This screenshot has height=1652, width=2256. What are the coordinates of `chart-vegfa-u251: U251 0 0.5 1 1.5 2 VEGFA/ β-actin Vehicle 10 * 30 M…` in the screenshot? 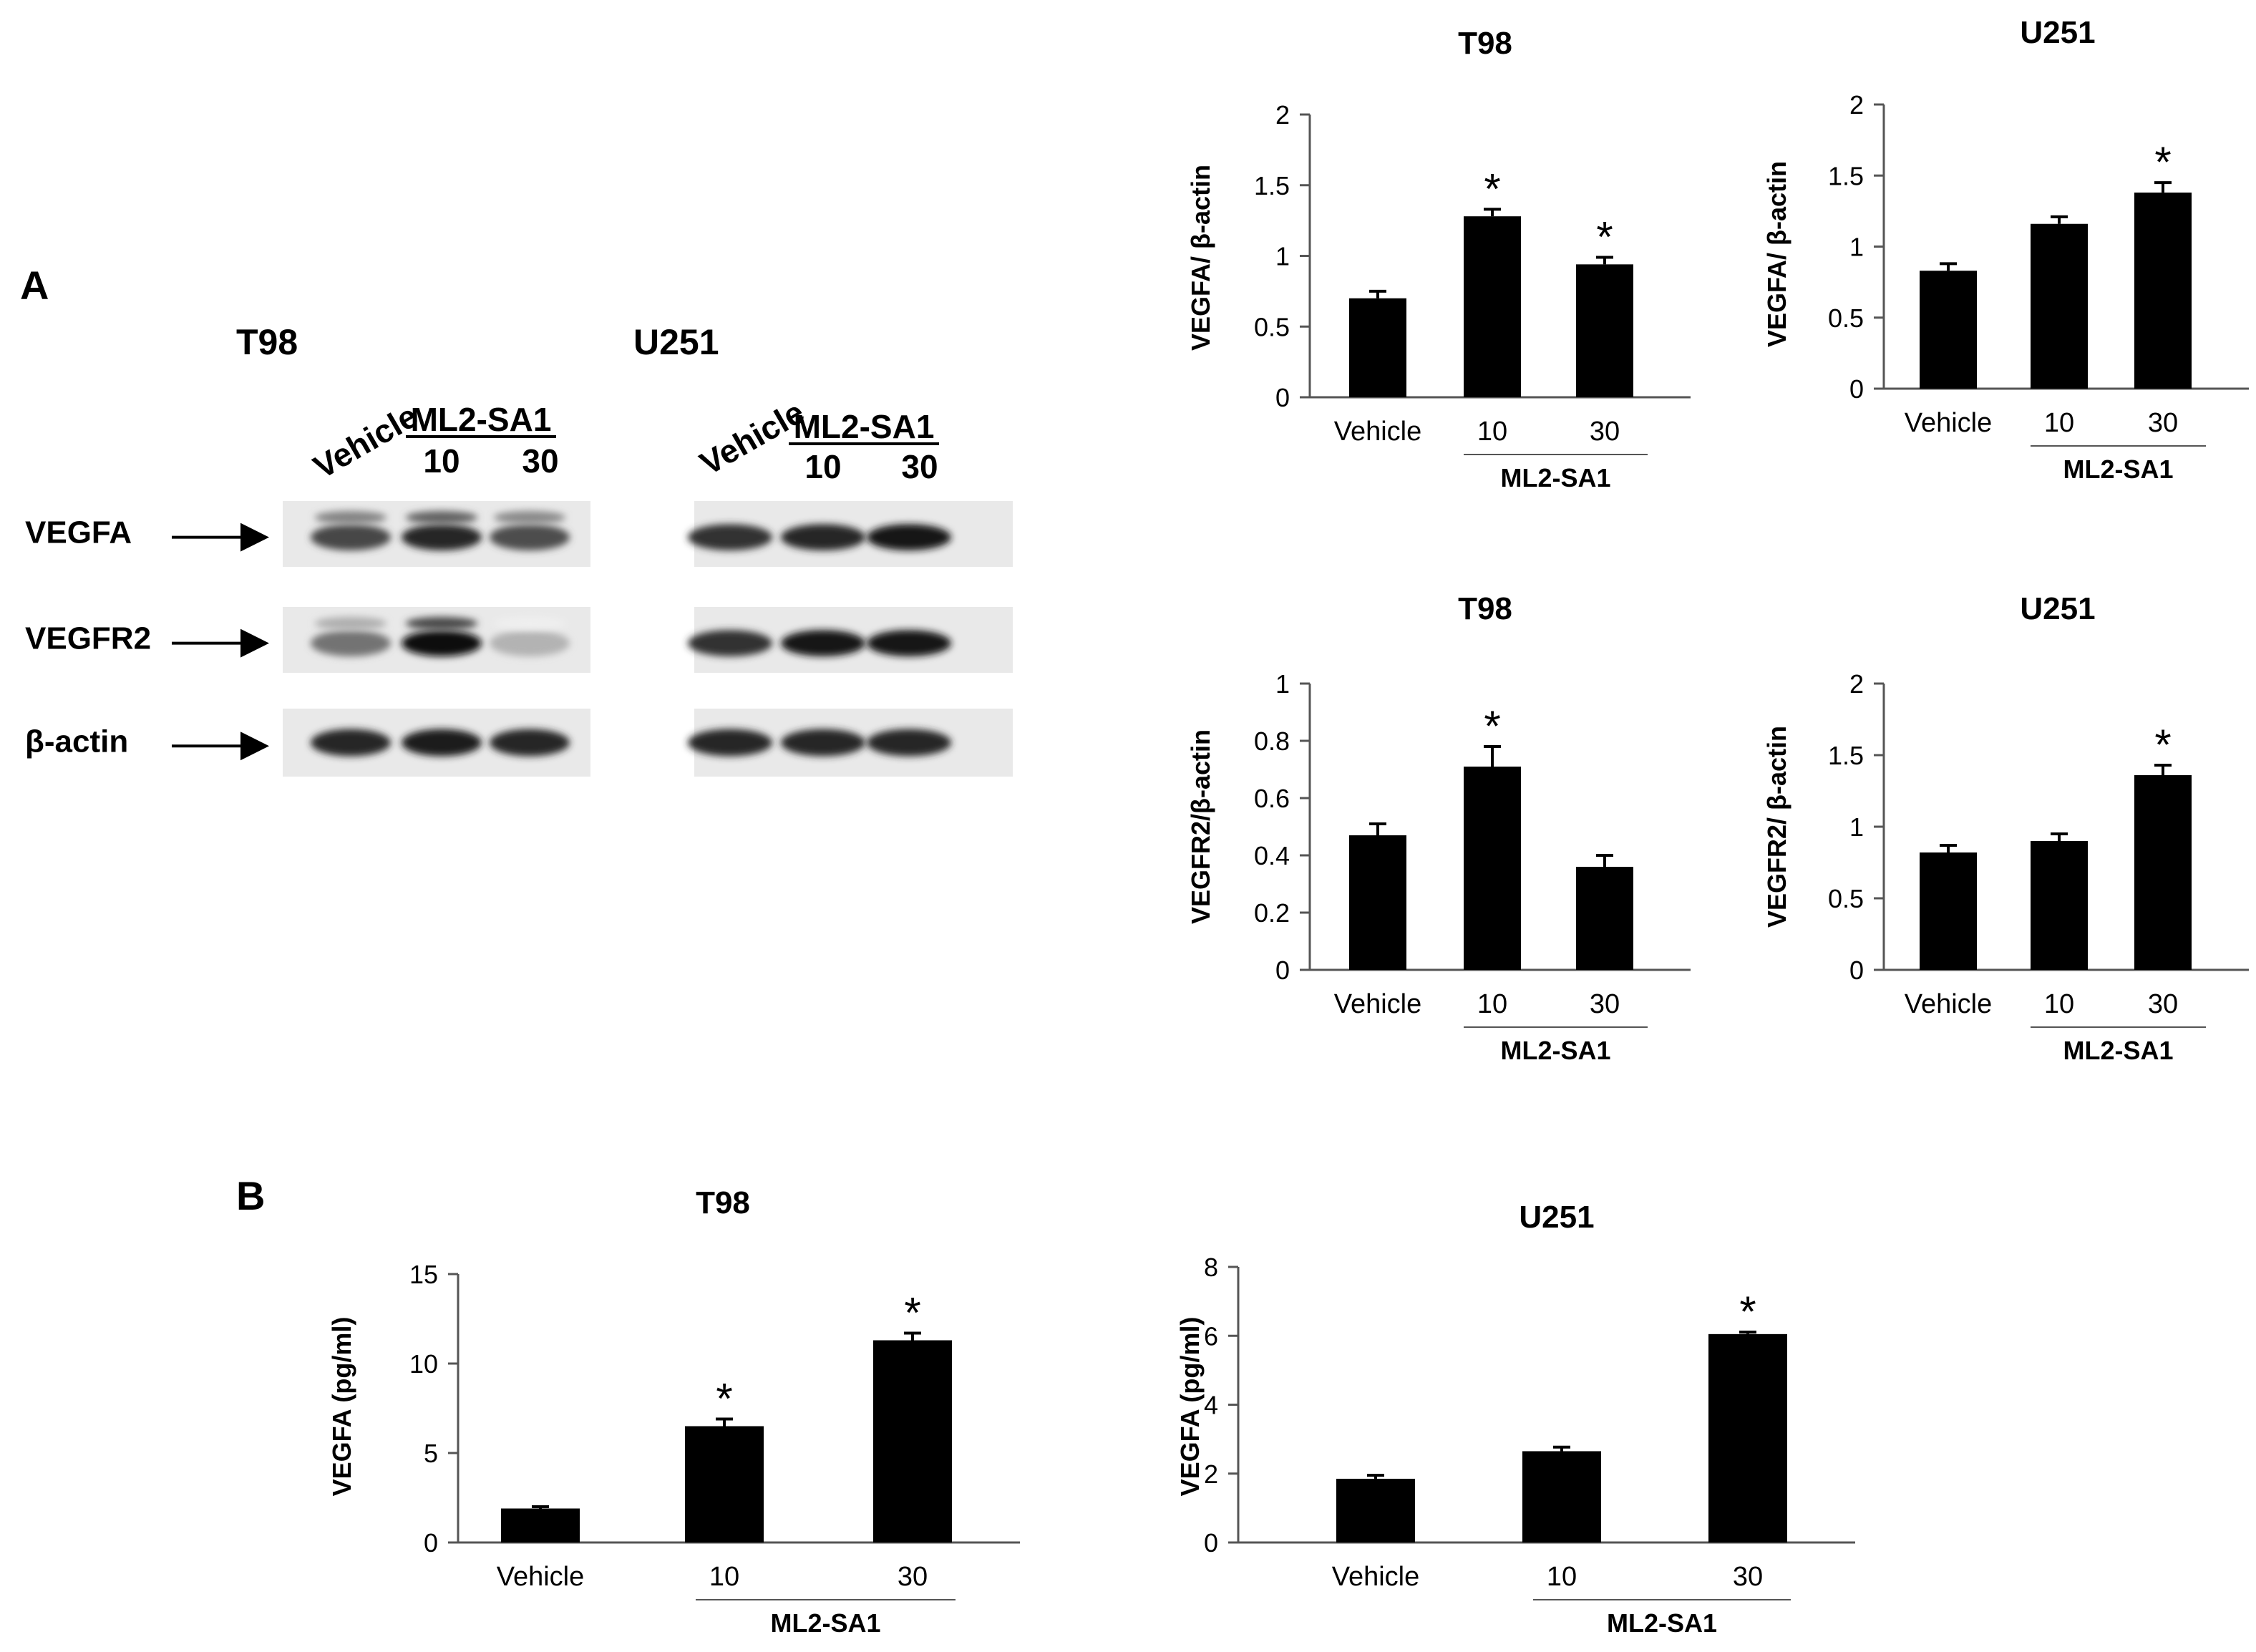 It's located at (2005, 249).